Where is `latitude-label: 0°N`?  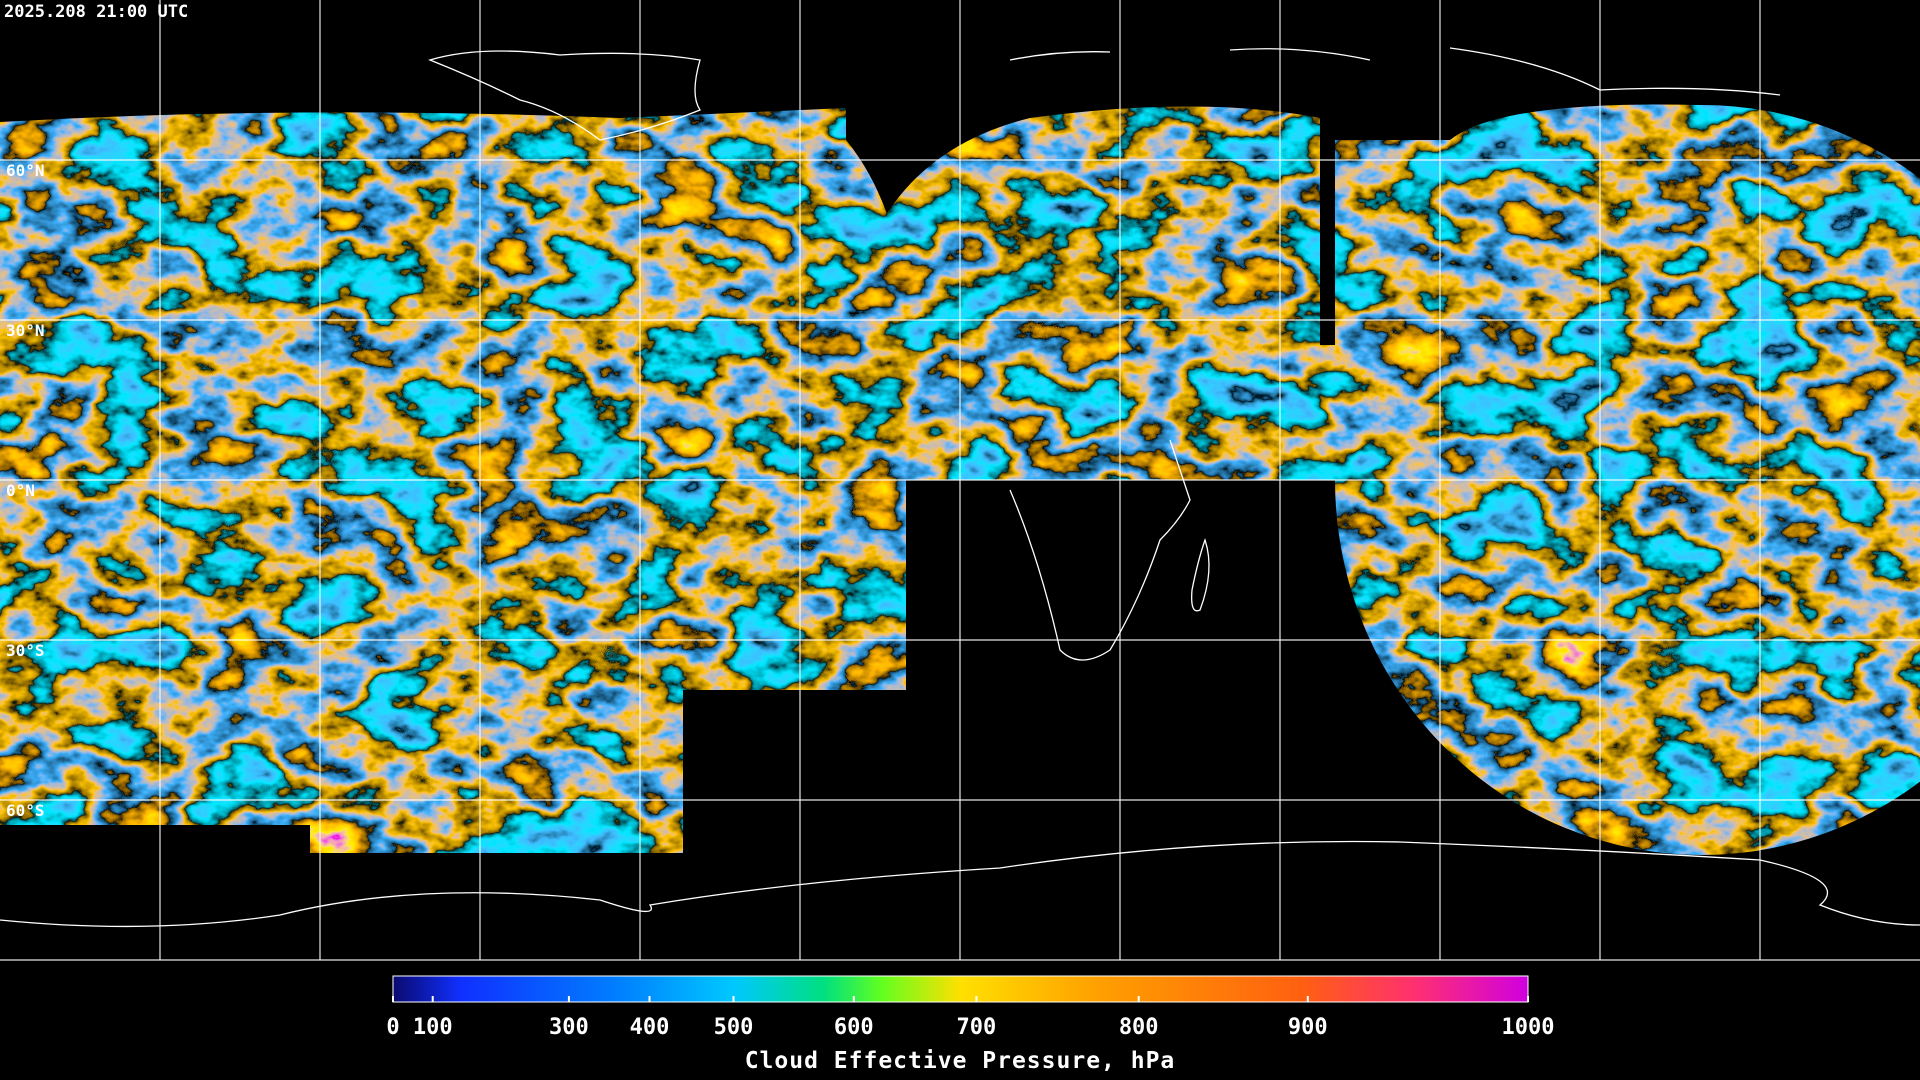
latitude-label: 0°N is located at coordinates (20, 490).